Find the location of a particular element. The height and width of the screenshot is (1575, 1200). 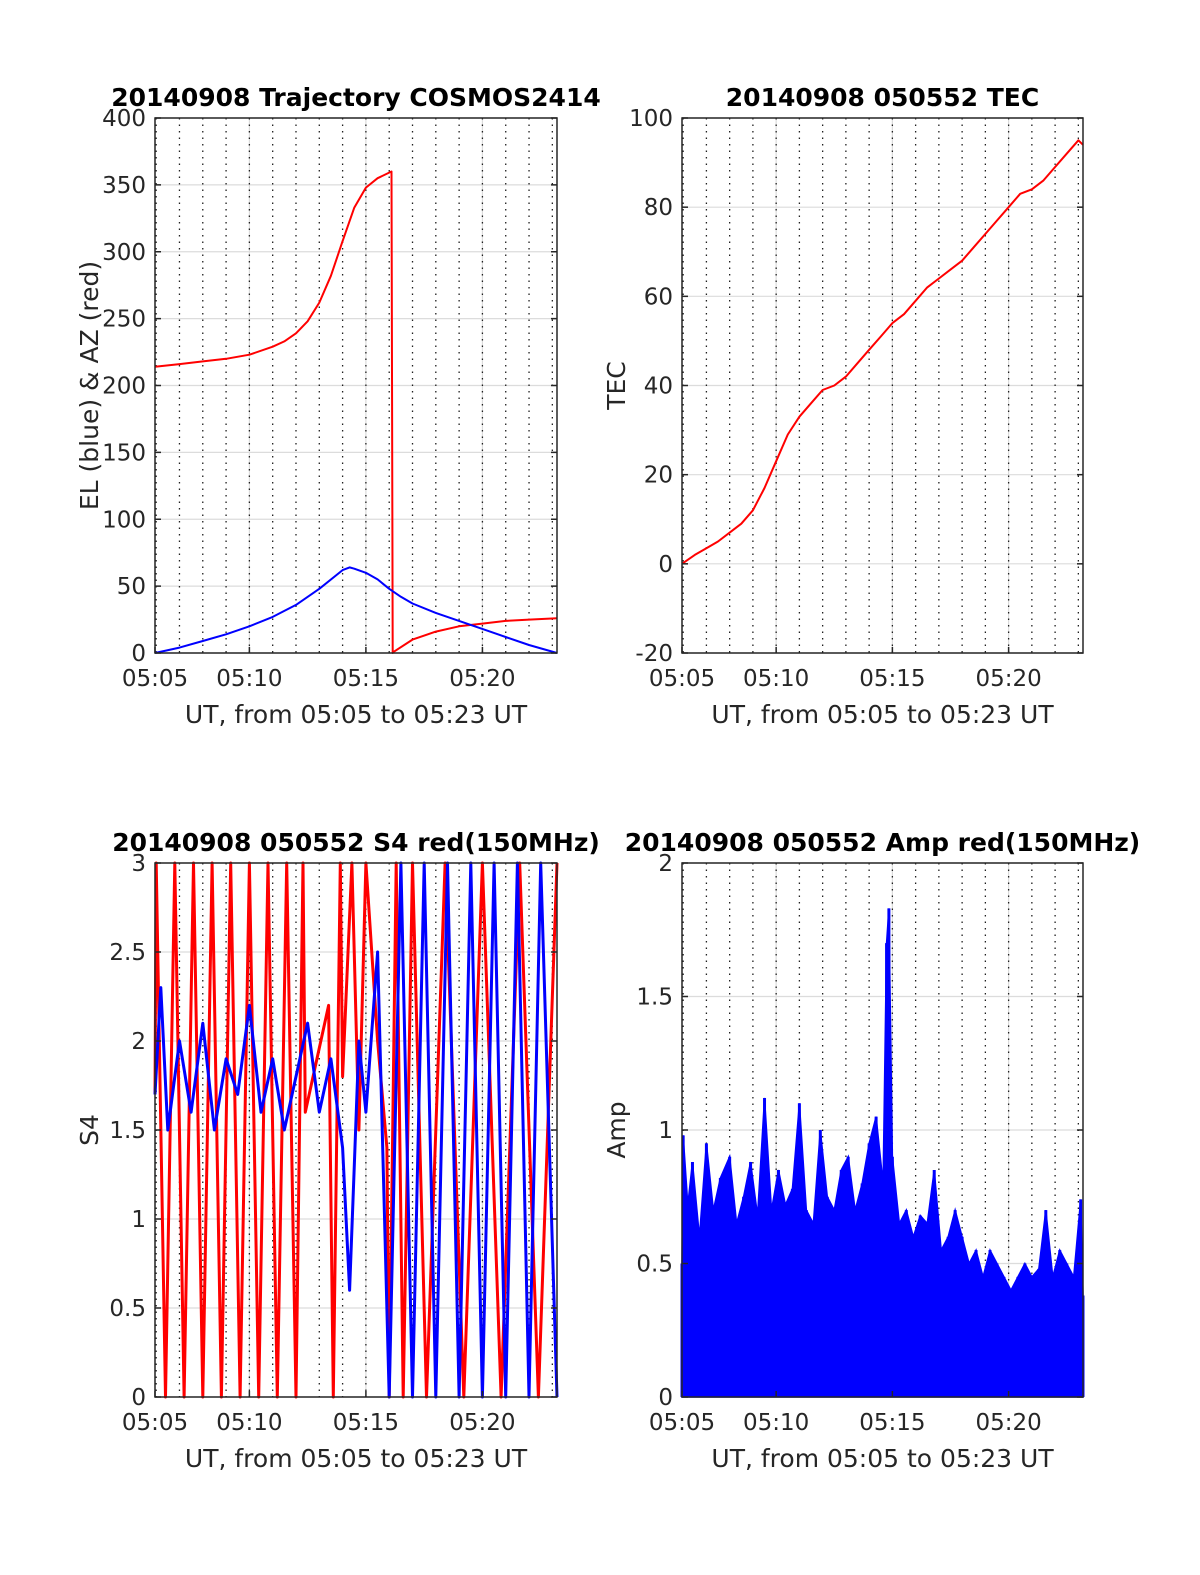

y-tick-label: -20 is located at coordinates (654, 654).